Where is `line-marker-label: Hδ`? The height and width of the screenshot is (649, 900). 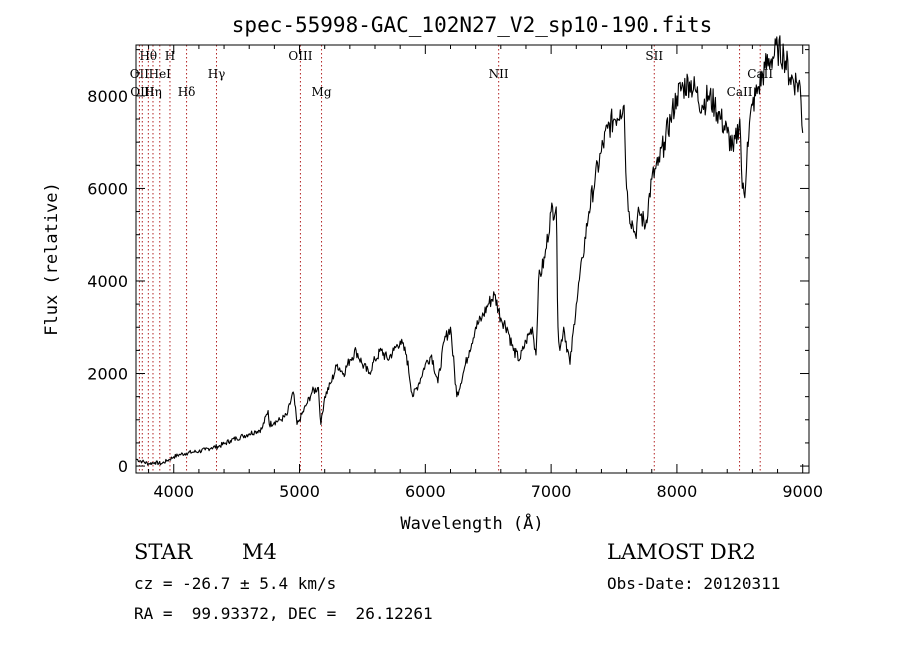
line-marker-label: Hδ is located at coordinates (187, 92).